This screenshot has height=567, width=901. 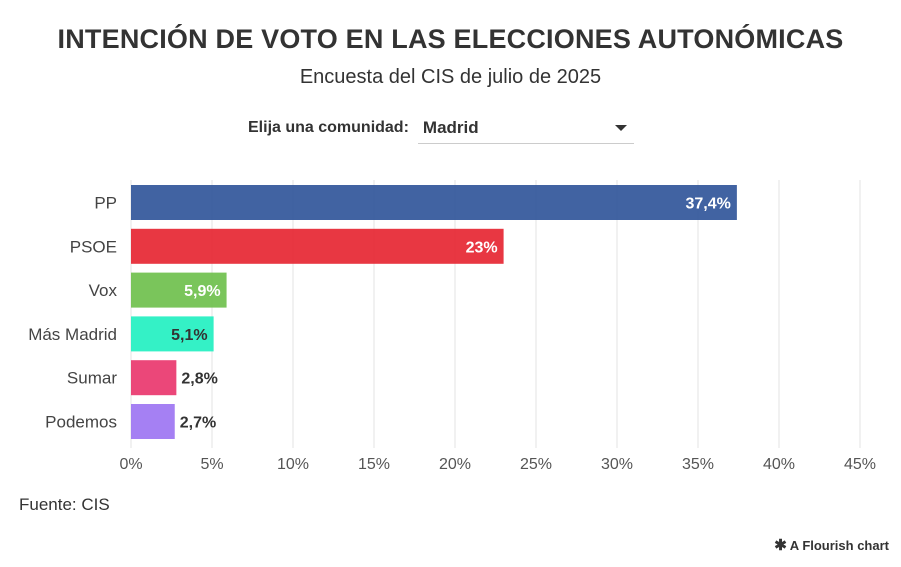 What do you see at coordinates (450, 127) in the screenshot?
I see `community-dropdown-value: Madrid` at bounding box center [450, 127].